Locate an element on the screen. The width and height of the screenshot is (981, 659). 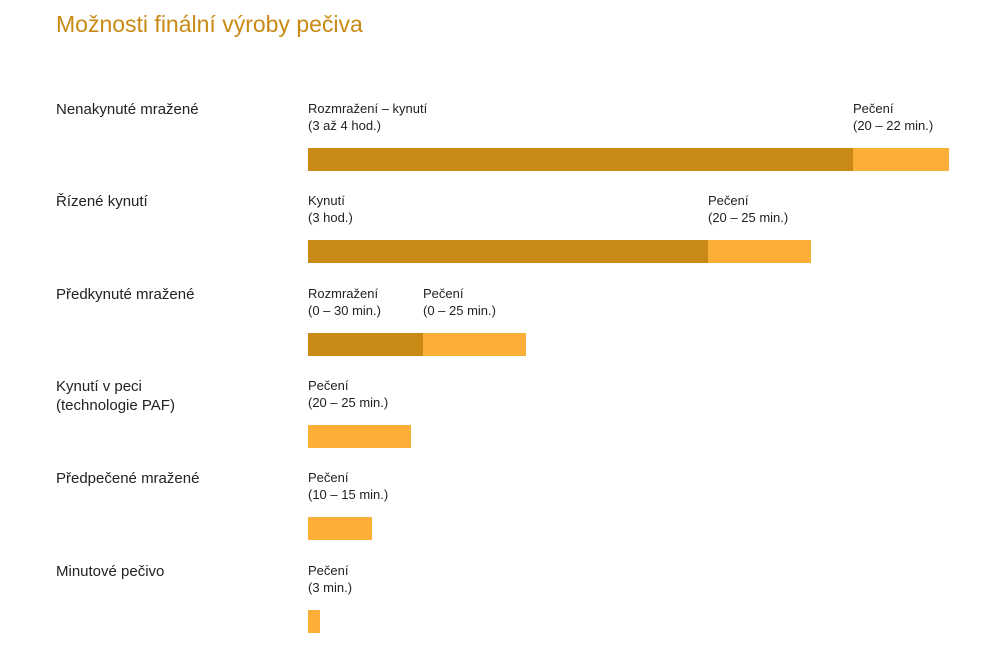
segment-label: Rozmražení – kynutí (3 až 4 hod.) is located at coordinates (367, 117).